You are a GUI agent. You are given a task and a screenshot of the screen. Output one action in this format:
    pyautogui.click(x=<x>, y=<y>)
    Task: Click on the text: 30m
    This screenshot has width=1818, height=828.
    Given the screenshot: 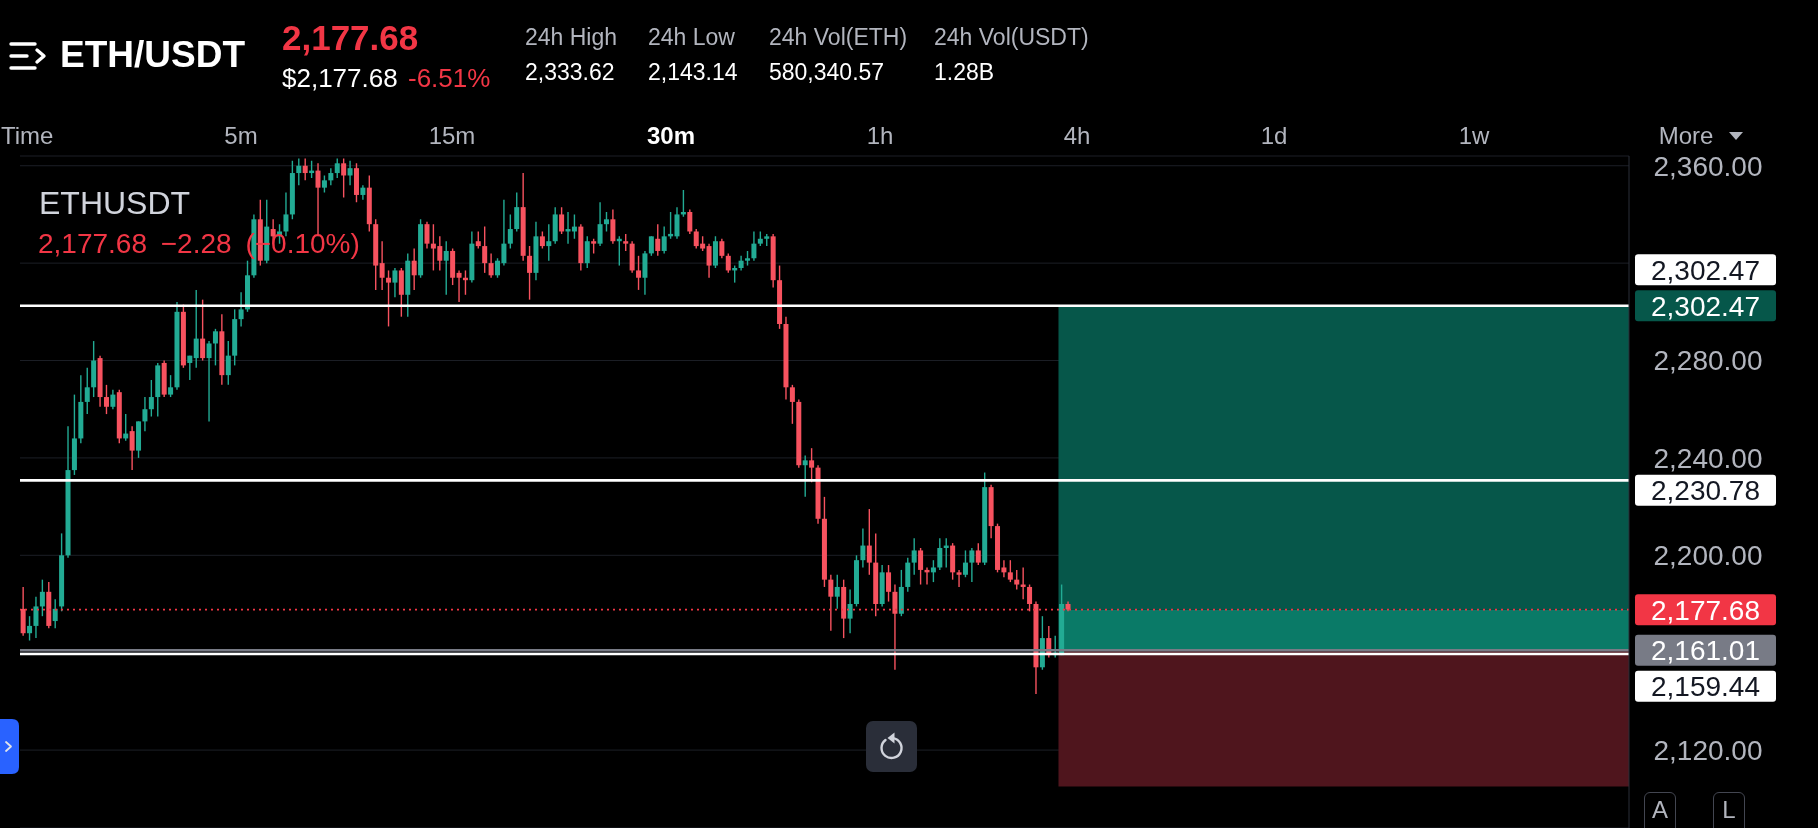 What is the action you would take?
    pyautogui.click(x=671, y=135)
    